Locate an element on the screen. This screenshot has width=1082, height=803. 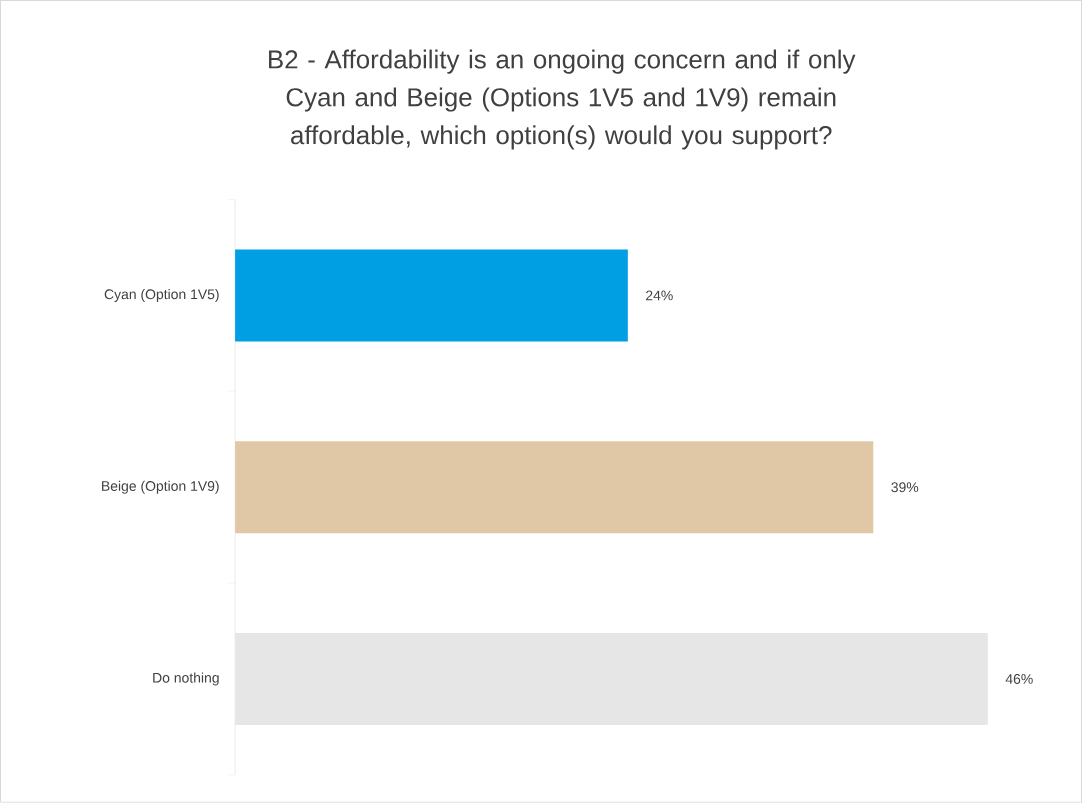
data-label: 24% is located at coordinates (659, 295).